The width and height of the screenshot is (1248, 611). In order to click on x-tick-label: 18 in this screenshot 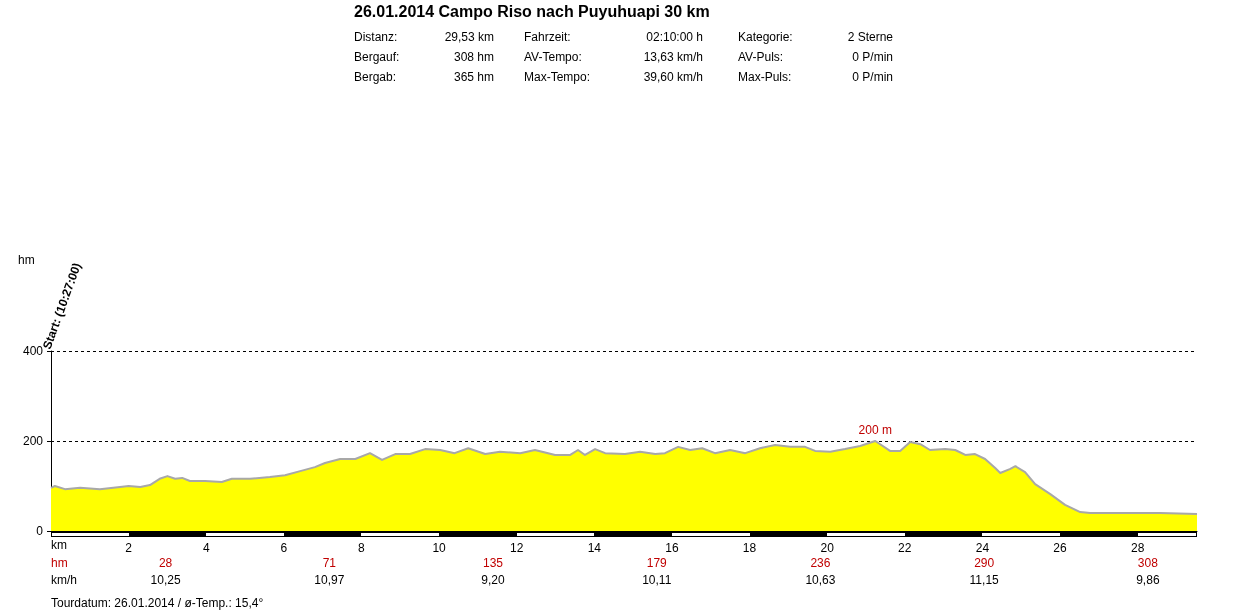, I will do `click(749, 548)`.